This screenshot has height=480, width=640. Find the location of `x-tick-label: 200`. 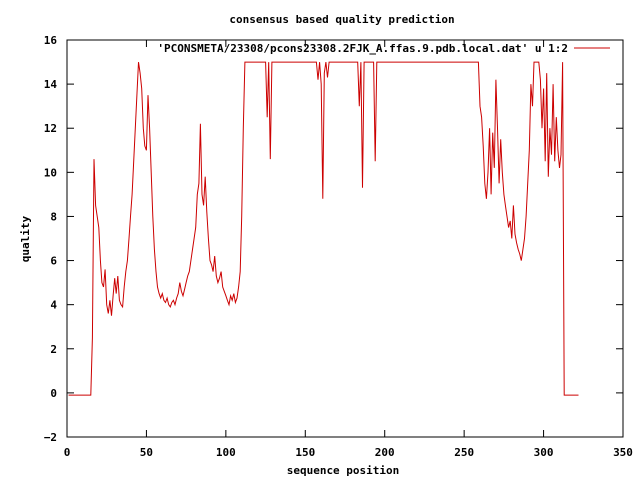

x-tick-label: 200 is located at coordinates (385, 452).